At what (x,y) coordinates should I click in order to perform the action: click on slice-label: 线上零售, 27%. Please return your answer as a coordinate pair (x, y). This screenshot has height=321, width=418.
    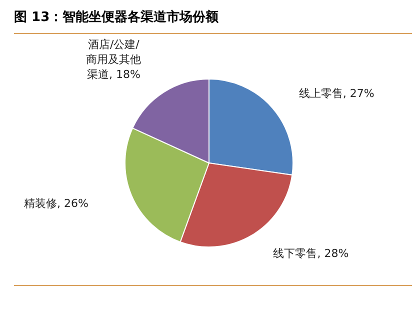
    Looking at the image, I should click on (337, 94).